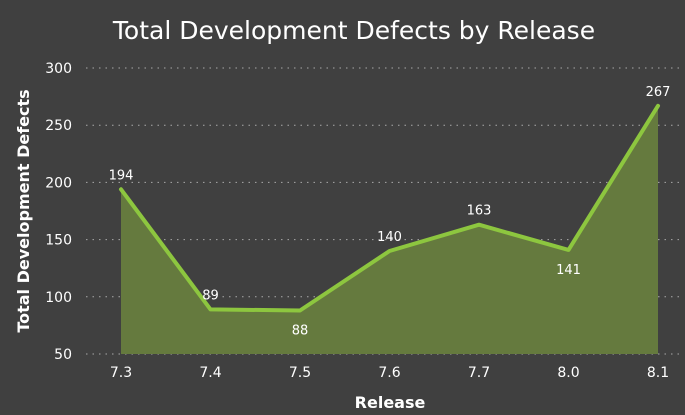  I want to click on y-tick-label: 300, so click(58, 69).